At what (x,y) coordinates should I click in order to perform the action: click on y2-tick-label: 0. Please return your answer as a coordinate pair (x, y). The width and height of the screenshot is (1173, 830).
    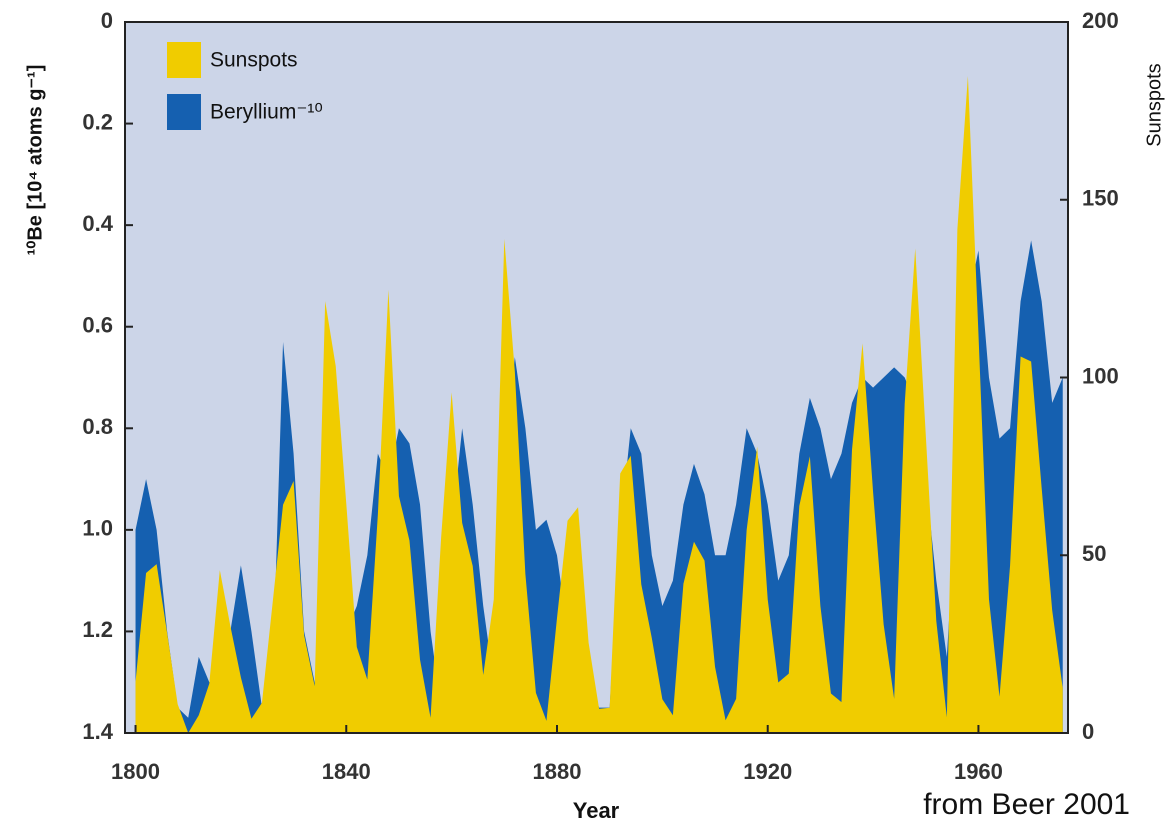
    Looking at the image, I should click on (1088, 731).